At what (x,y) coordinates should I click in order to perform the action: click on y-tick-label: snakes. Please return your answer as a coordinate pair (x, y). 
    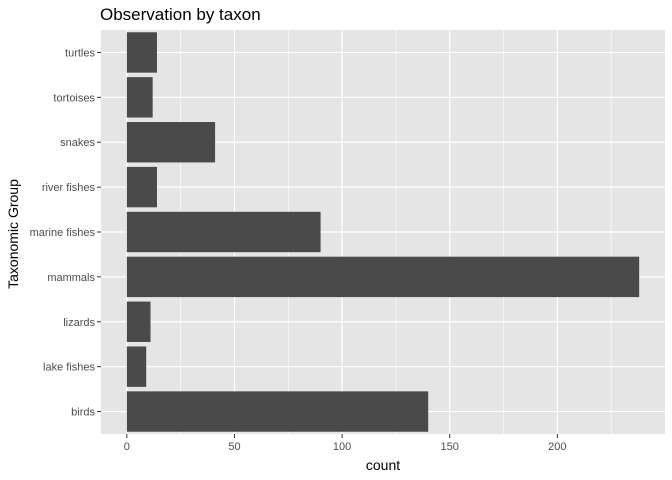
    Looking at the image, I should click on (77, 143).